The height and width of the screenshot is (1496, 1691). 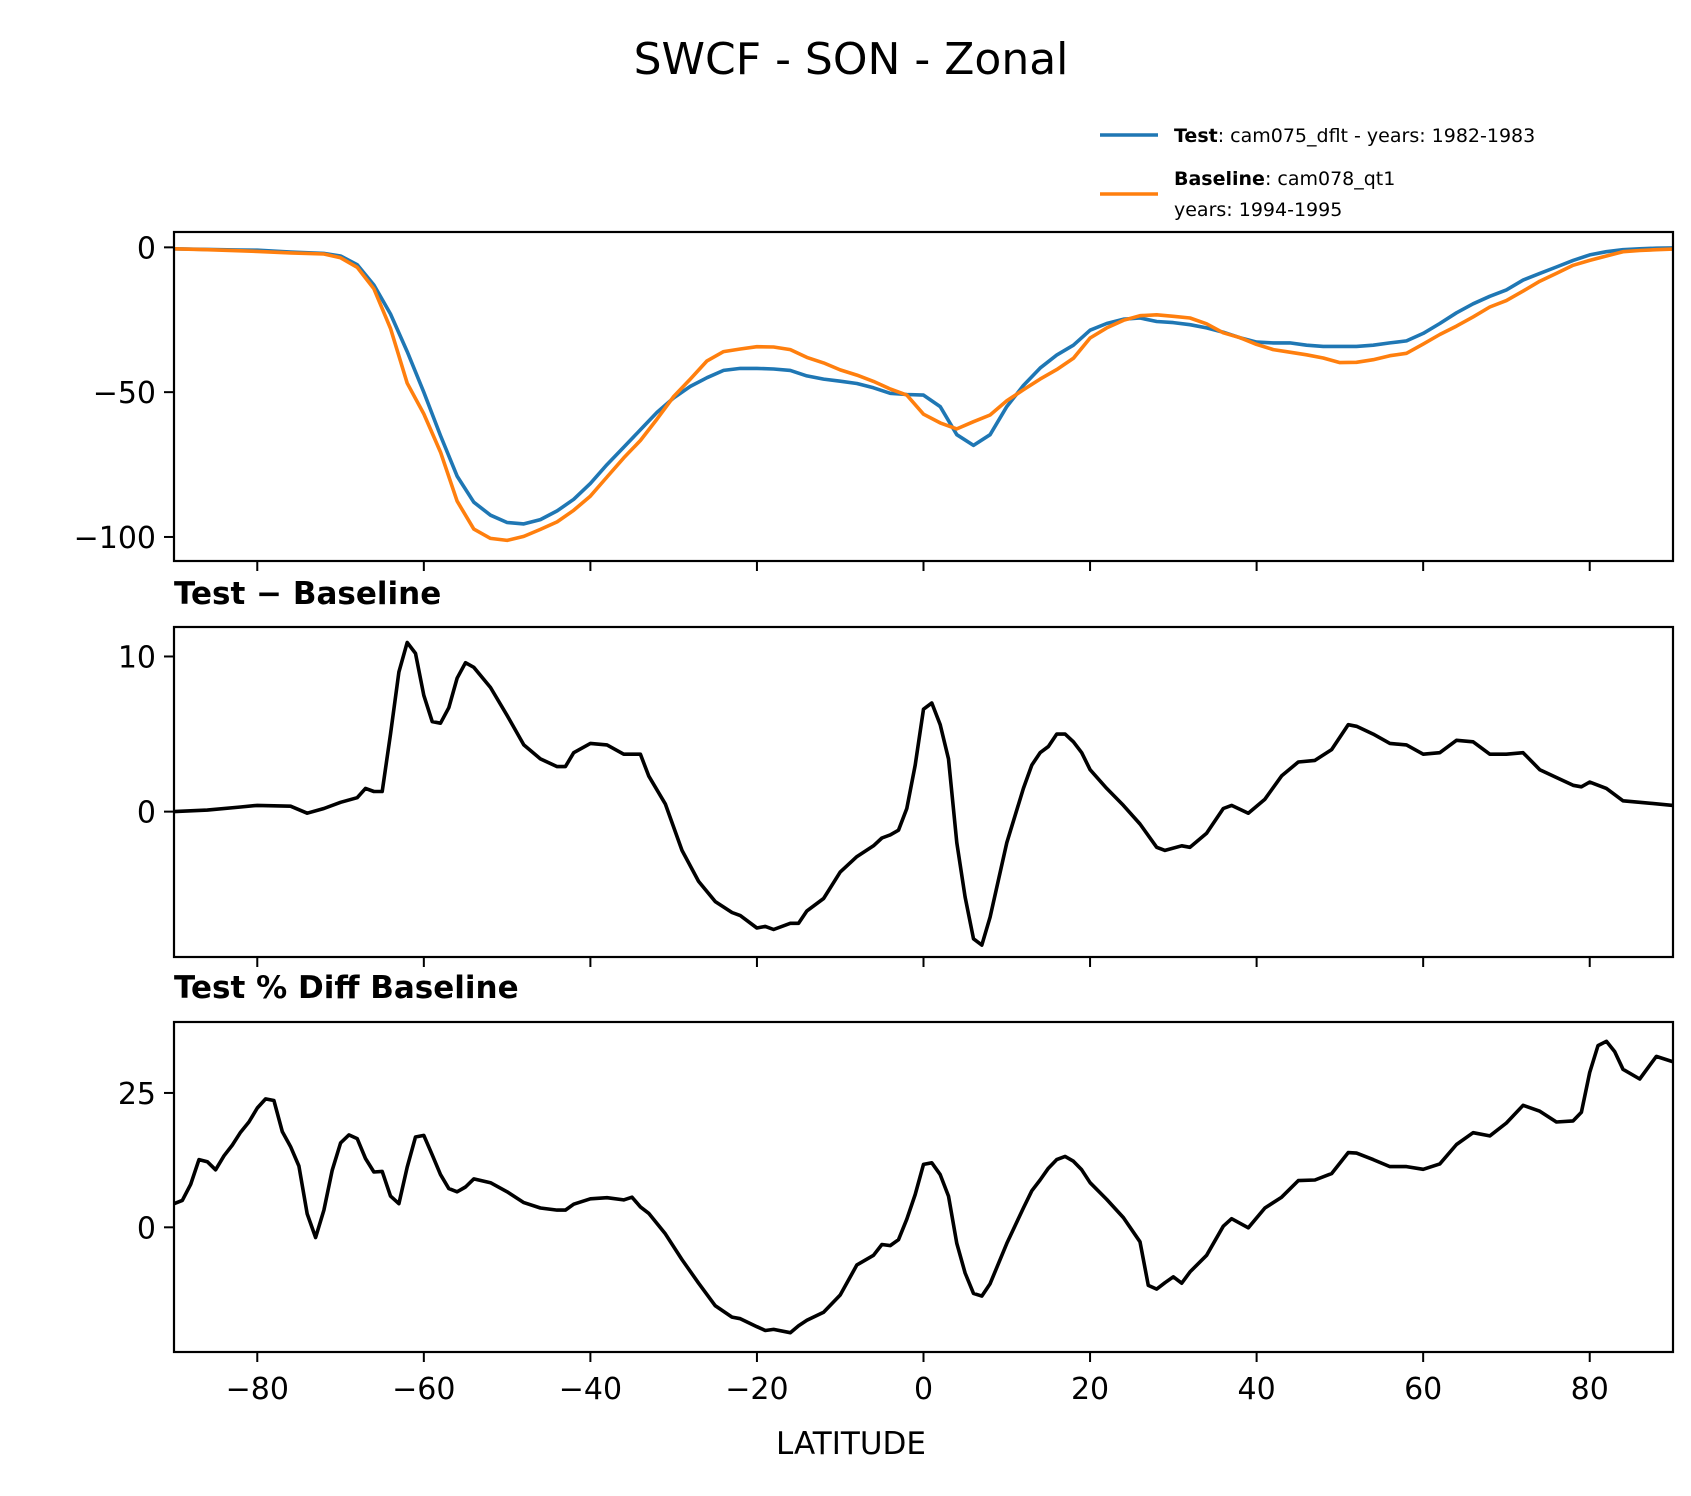 I want to click on x-tick-label: −20, so click(x=756, y=1389).